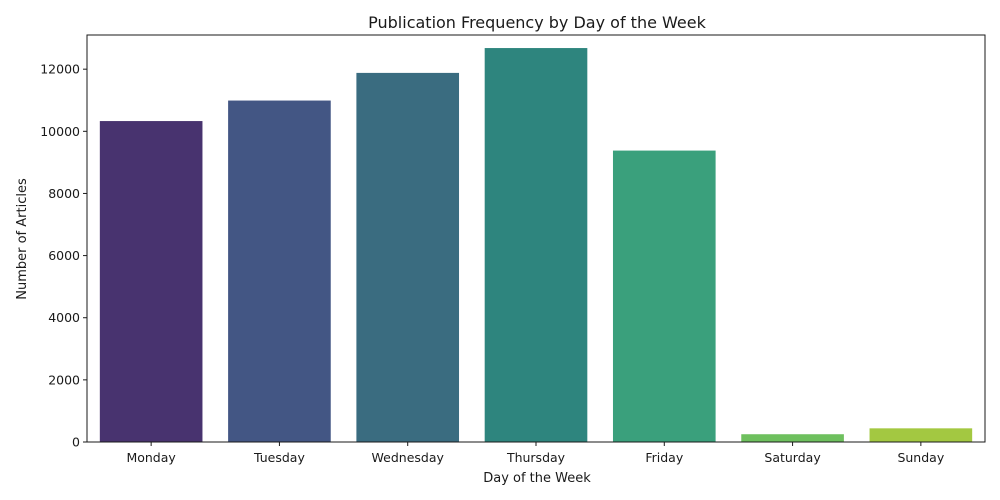 This screenshot has width=1000, height=500. I want to click on x-tick-label: Tuesday, so click(279, 457).